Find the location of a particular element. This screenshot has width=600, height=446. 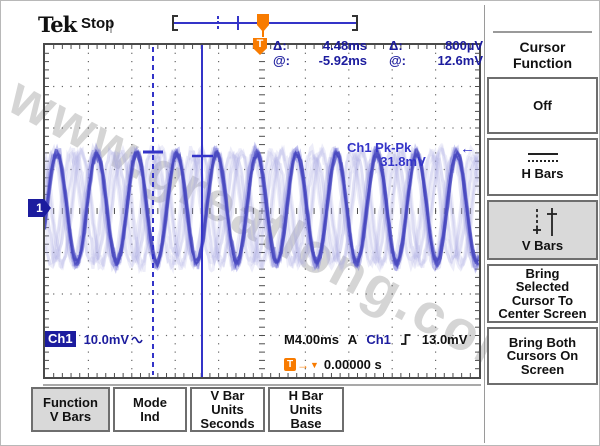

delta-volt-label: Δ: is located at coordinates (396, 45).